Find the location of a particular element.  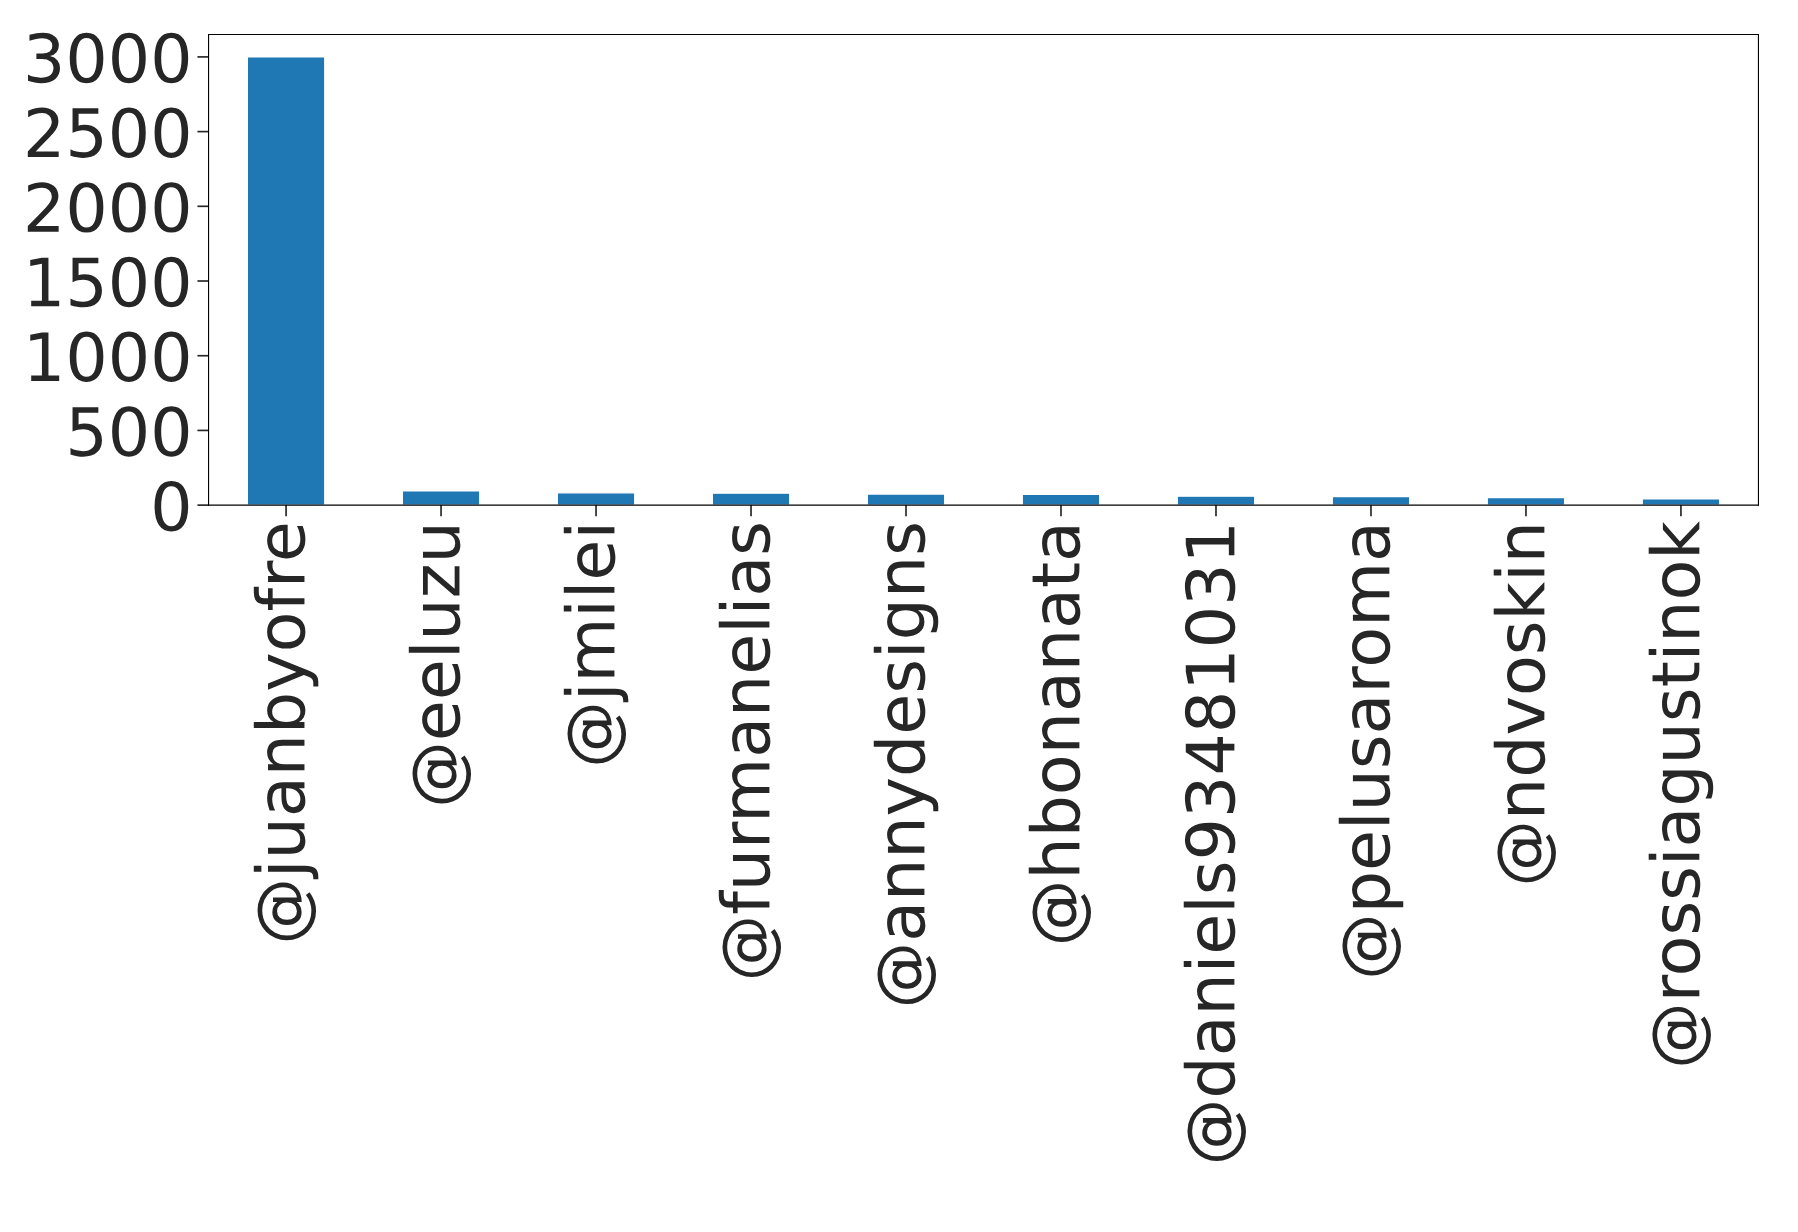

y-tick-label: 1000 is located at coordinates (109, 356).